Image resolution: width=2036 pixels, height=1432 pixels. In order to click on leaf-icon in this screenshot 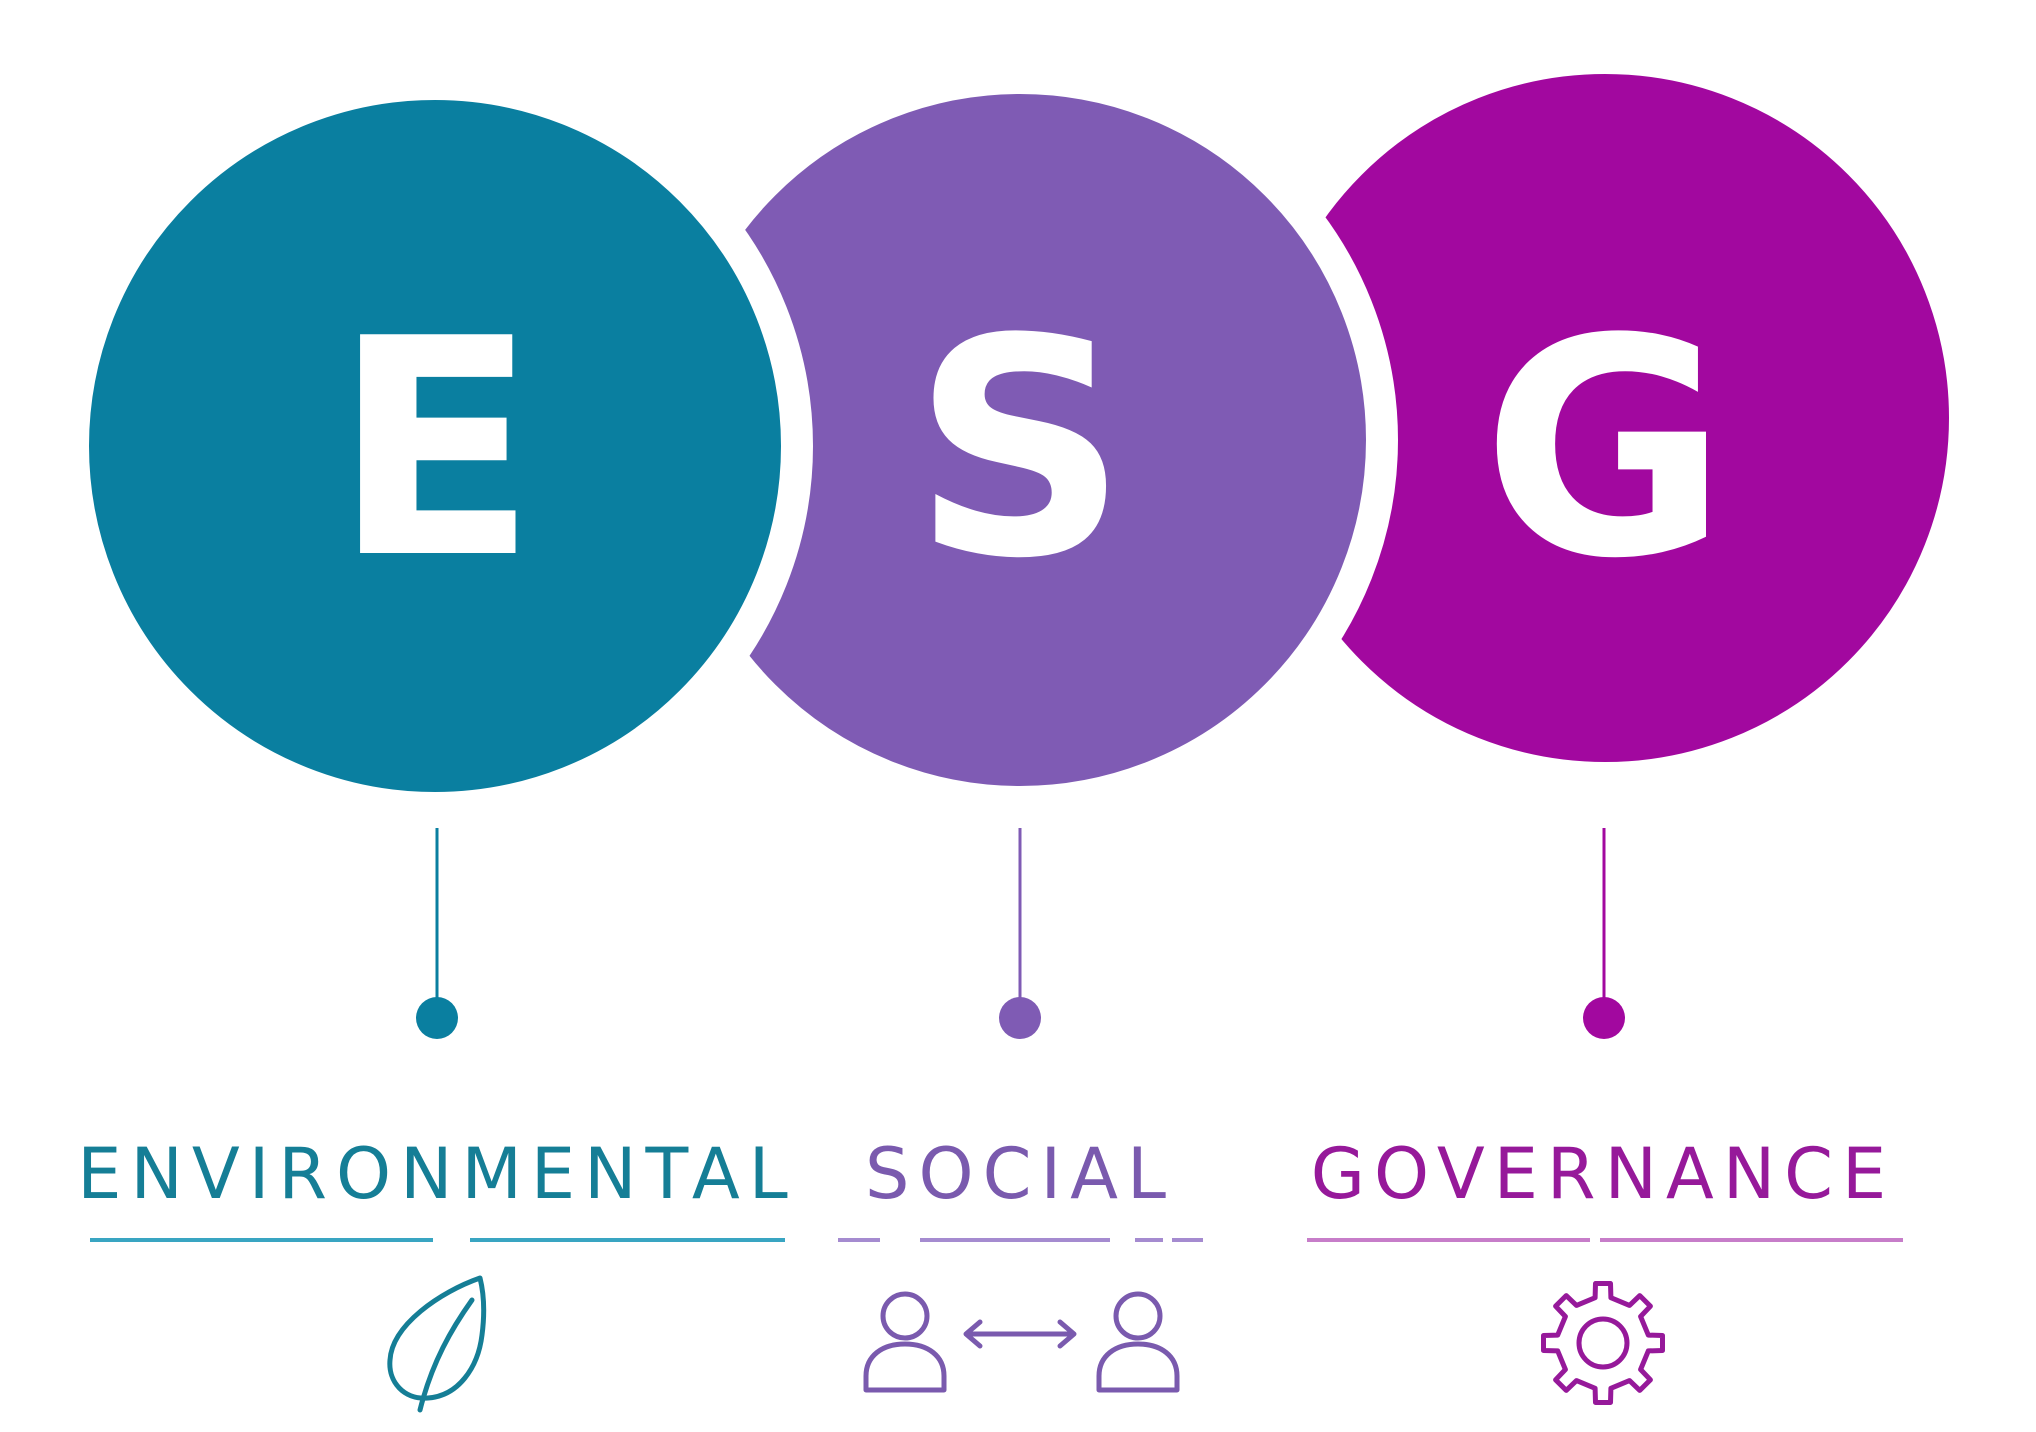, I will do `click(437, 1344)`.